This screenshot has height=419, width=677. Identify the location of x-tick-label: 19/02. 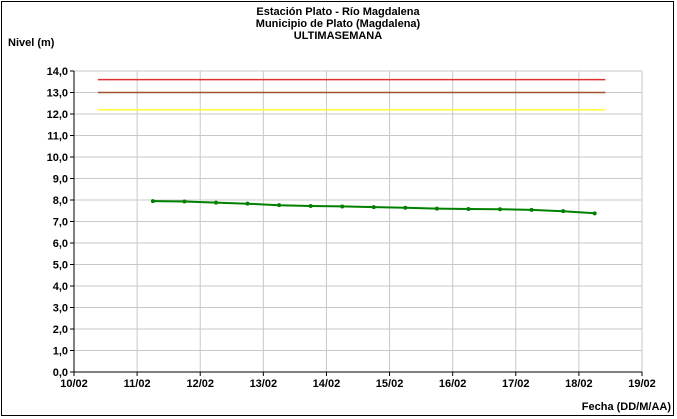
(642, 384).